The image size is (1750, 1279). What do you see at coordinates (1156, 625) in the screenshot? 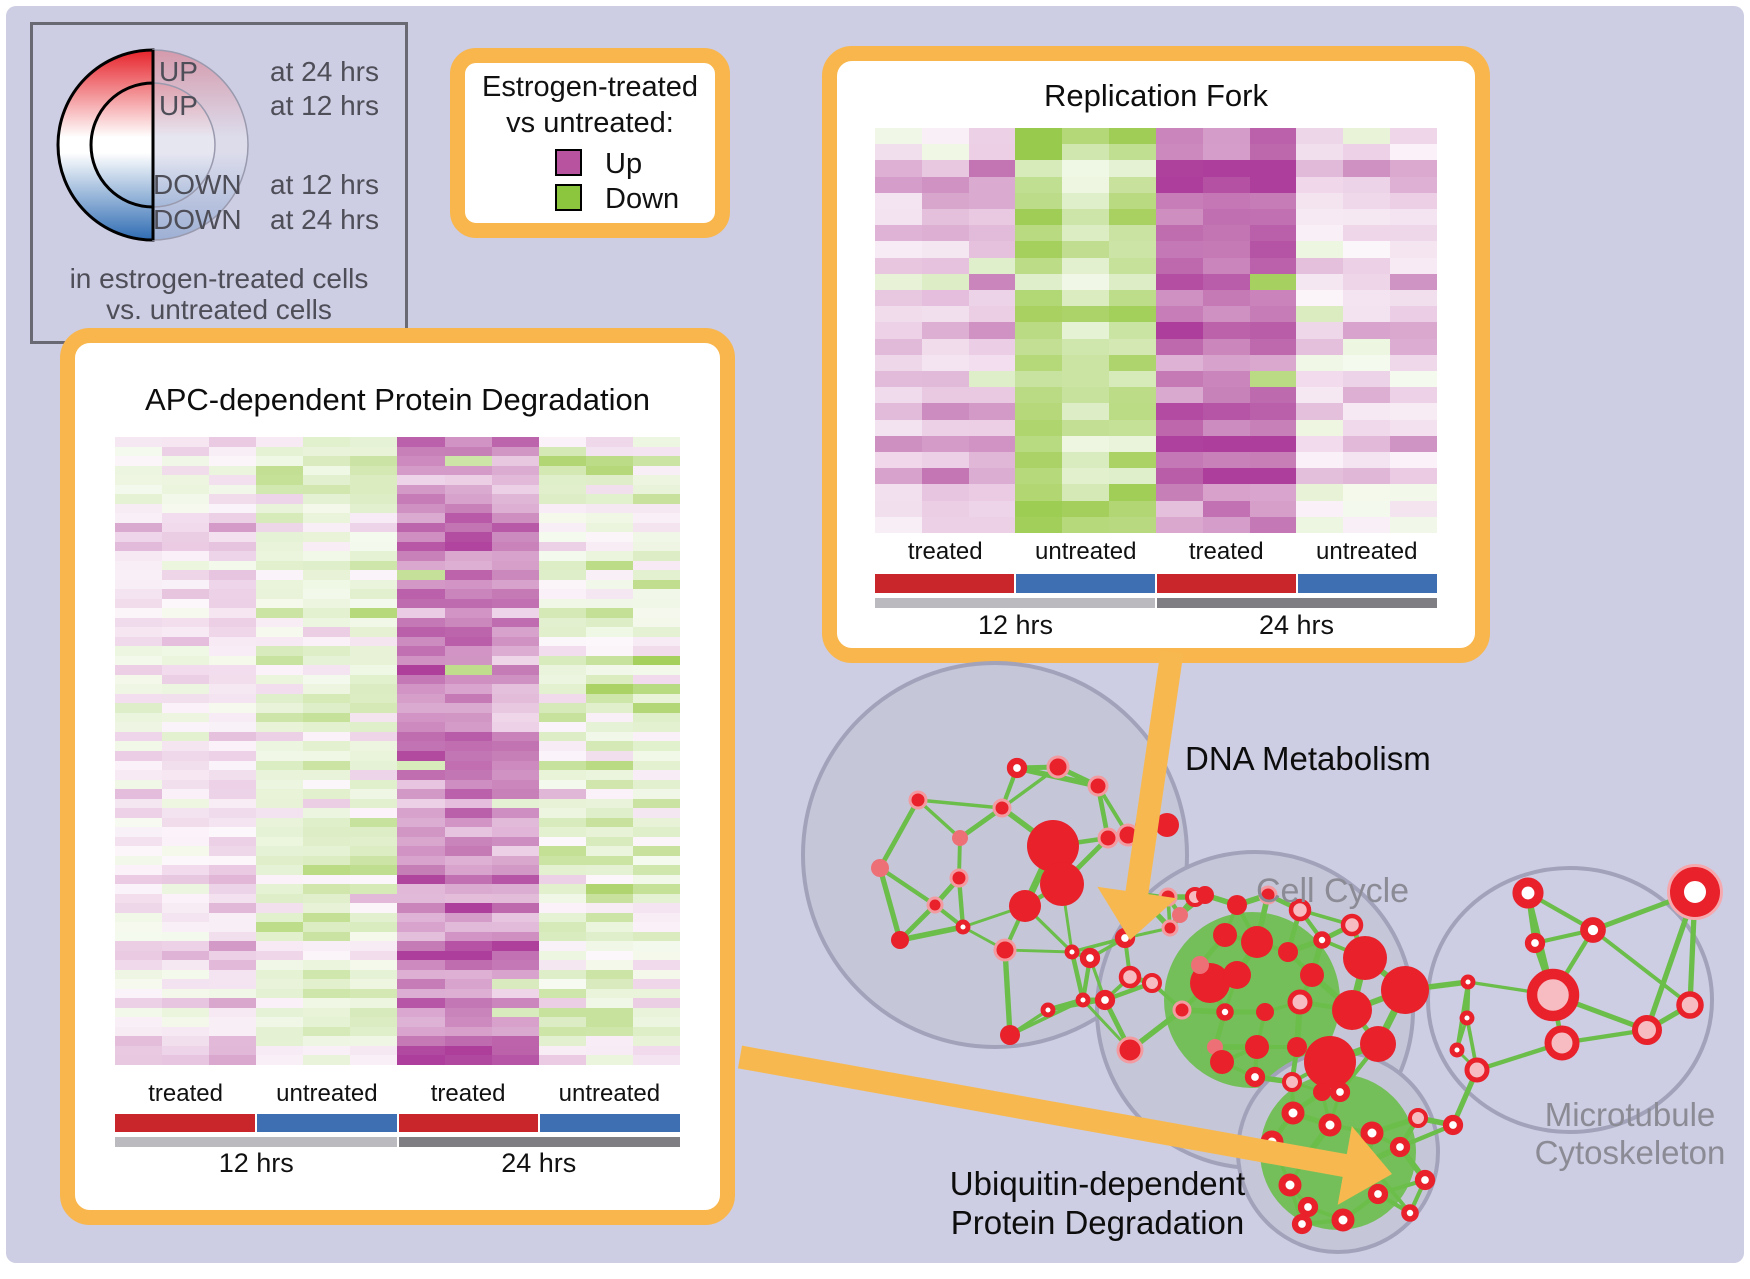
I see `rf-time-labels: 12 hrs 24 hrs` at bounding box center [1156, 625].